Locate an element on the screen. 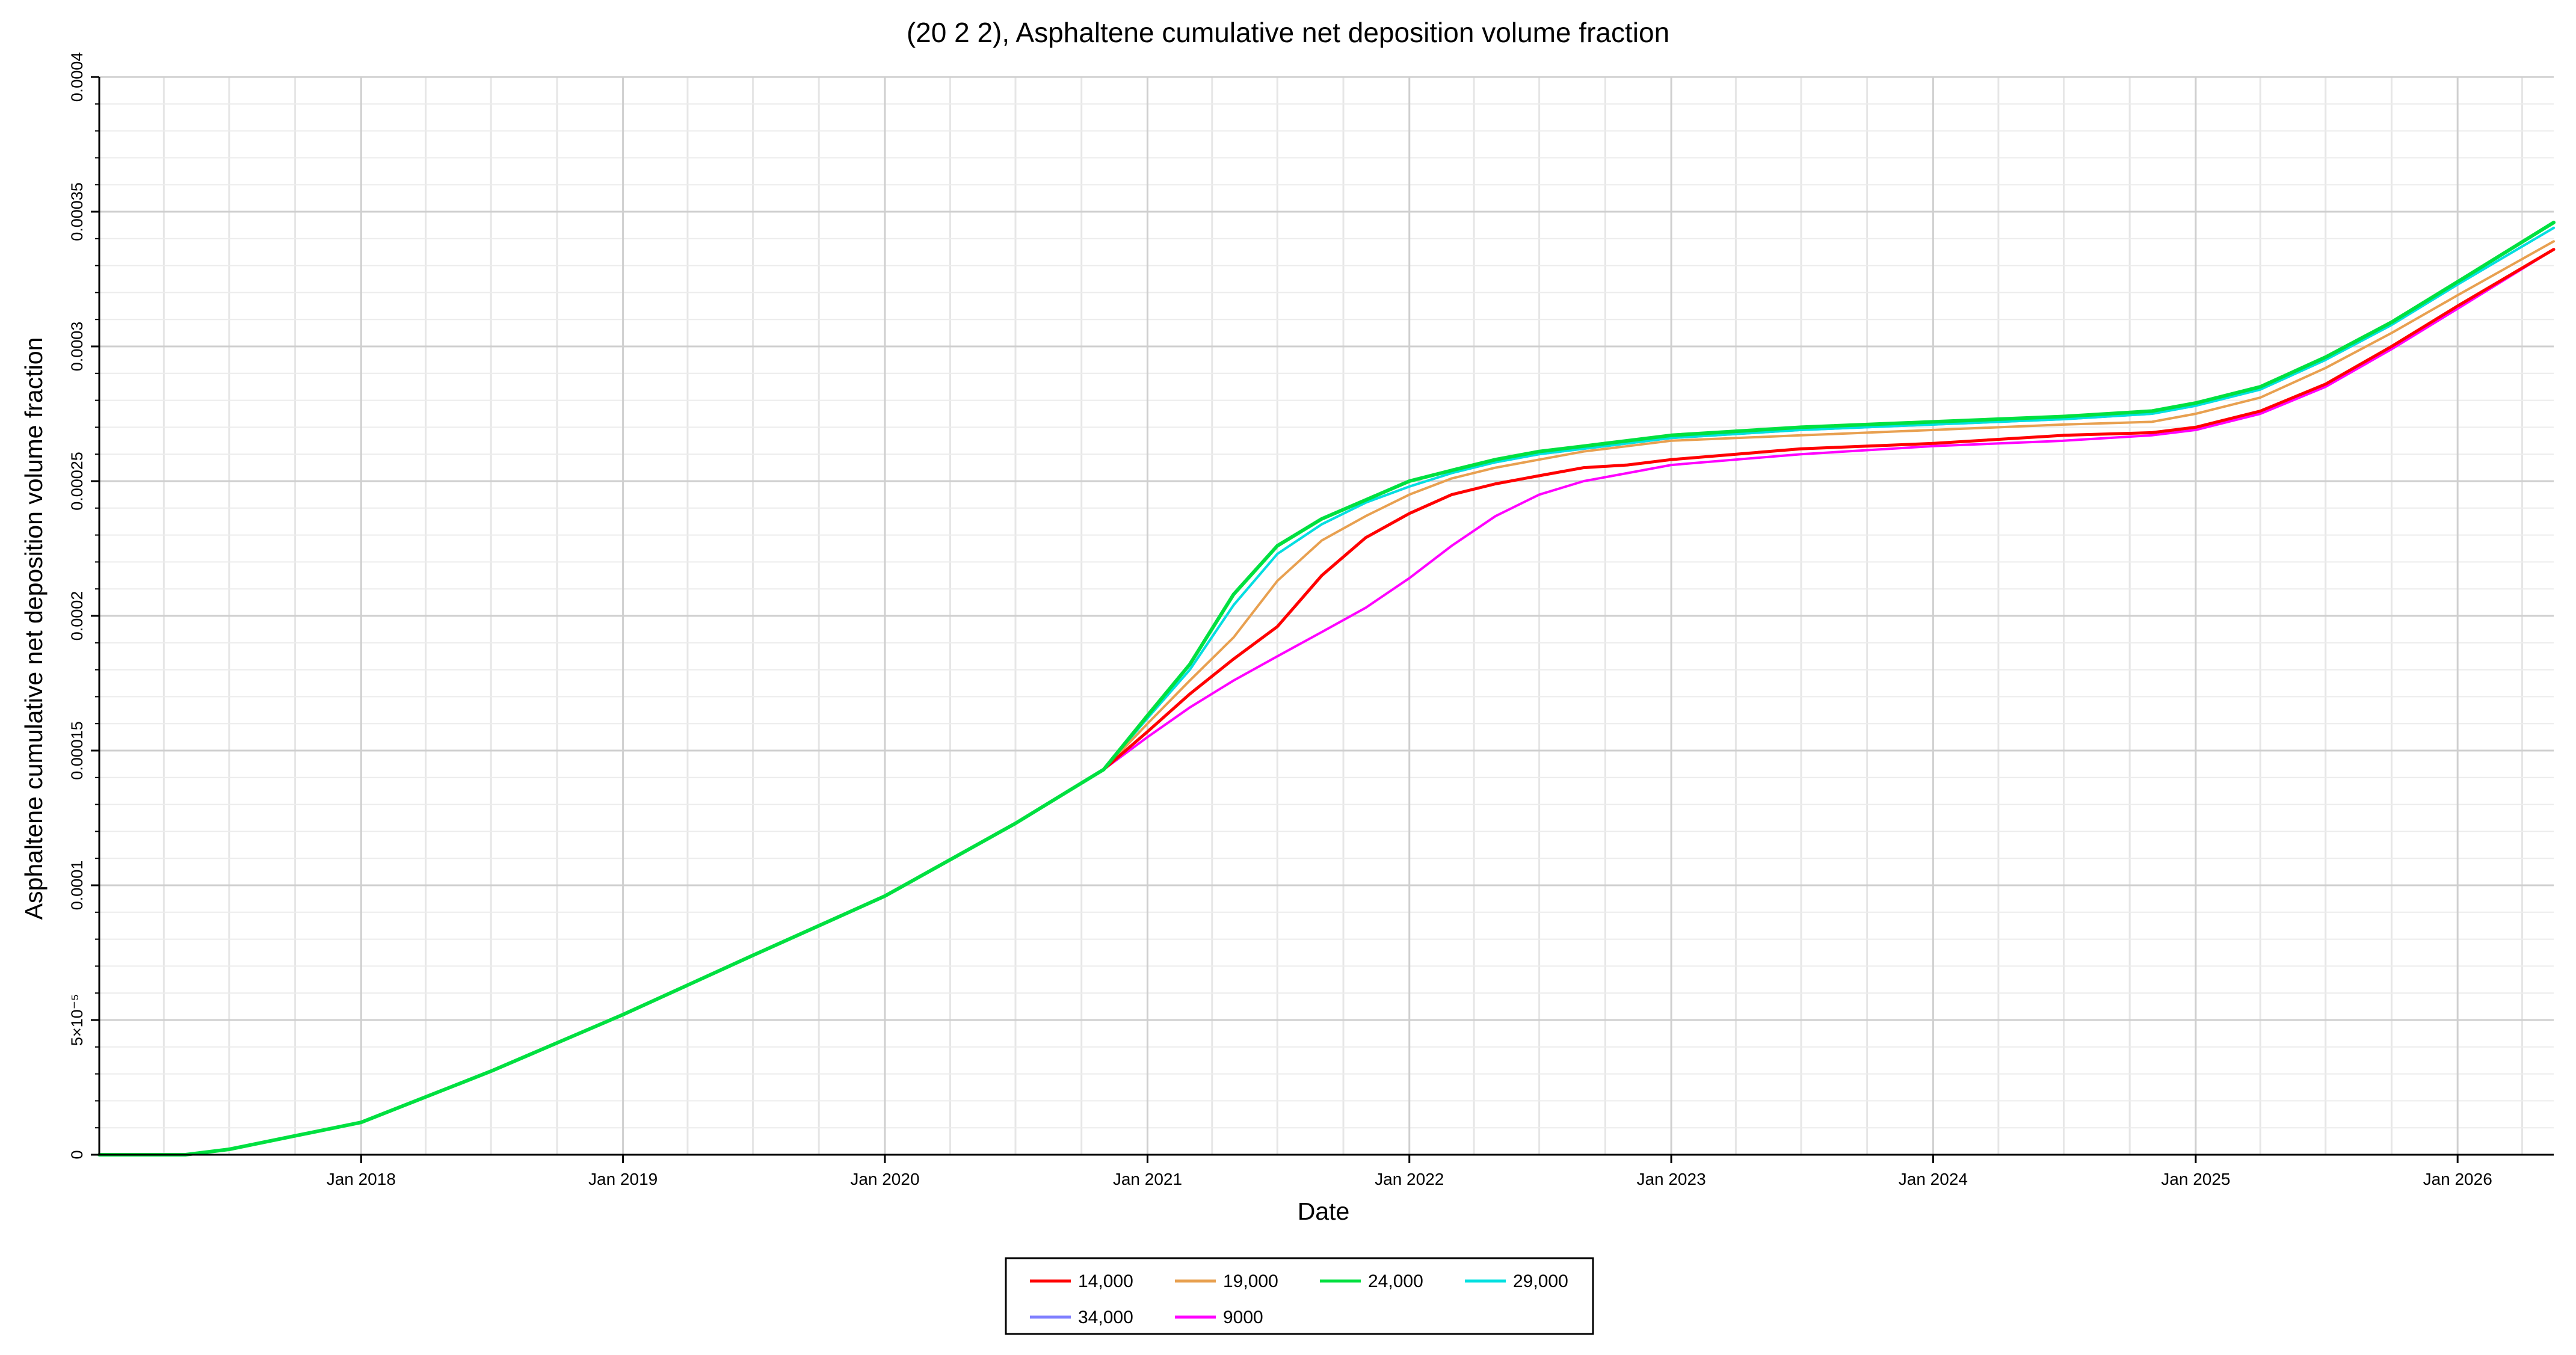 This screenshot has width=2576, height=1355. y-tick-label: 0.0002 is located at coordinates (77, 616).